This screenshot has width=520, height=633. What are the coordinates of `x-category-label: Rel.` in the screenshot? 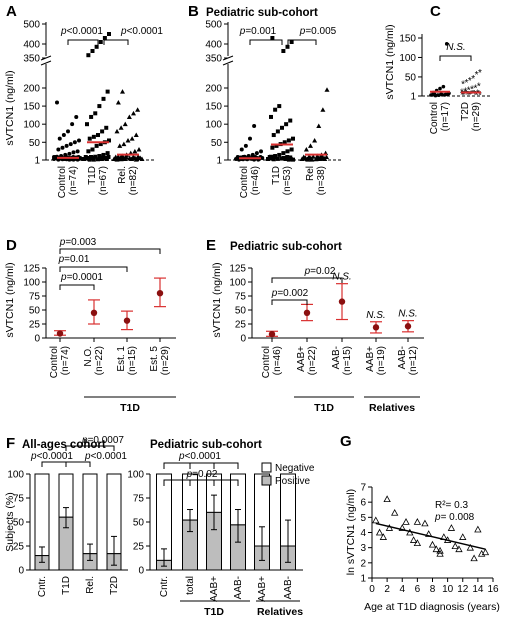 It's located at (122, 175).